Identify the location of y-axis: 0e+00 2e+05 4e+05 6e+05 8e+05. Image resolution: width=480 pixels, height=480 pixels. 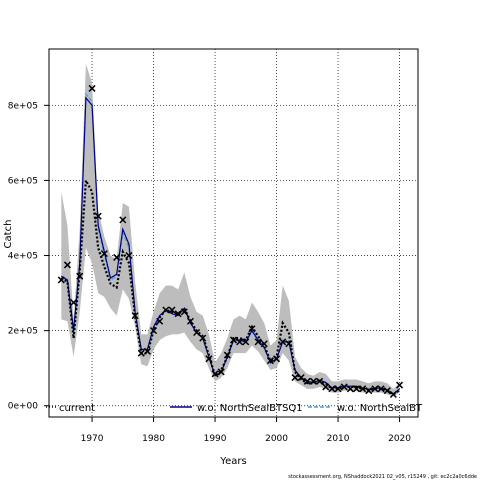
(28, 256).